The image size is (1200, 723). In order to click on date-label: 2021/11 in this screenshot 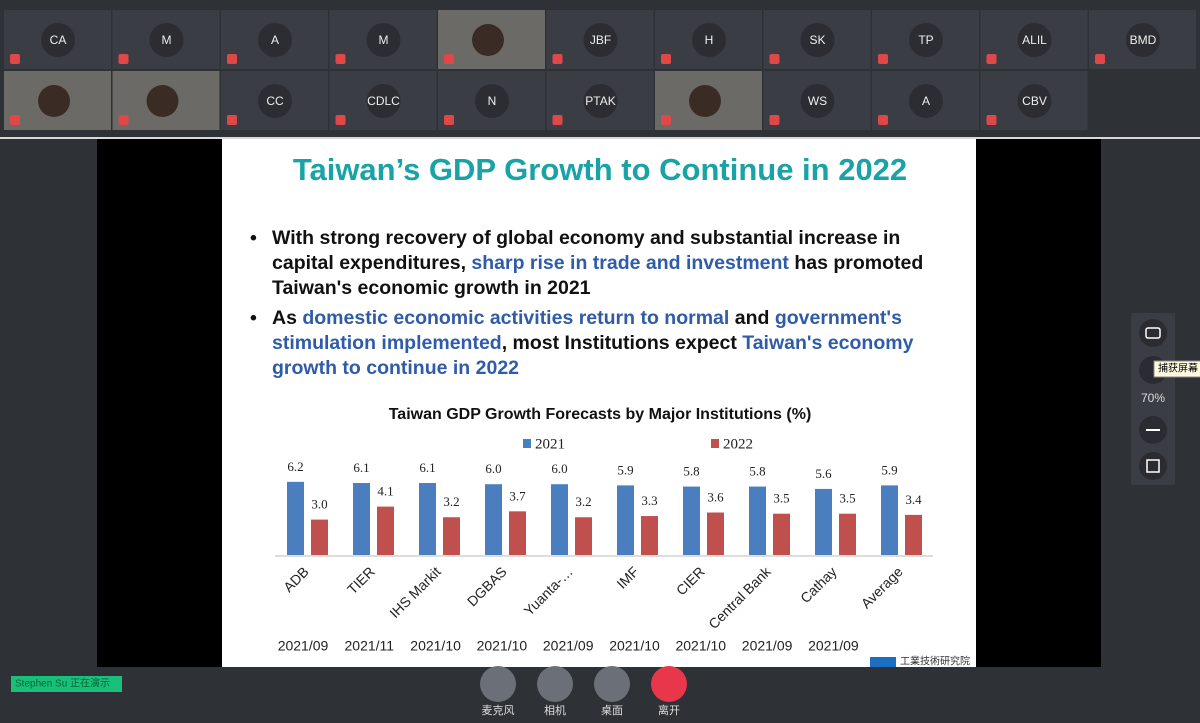, I will do `click(370, 646)`.